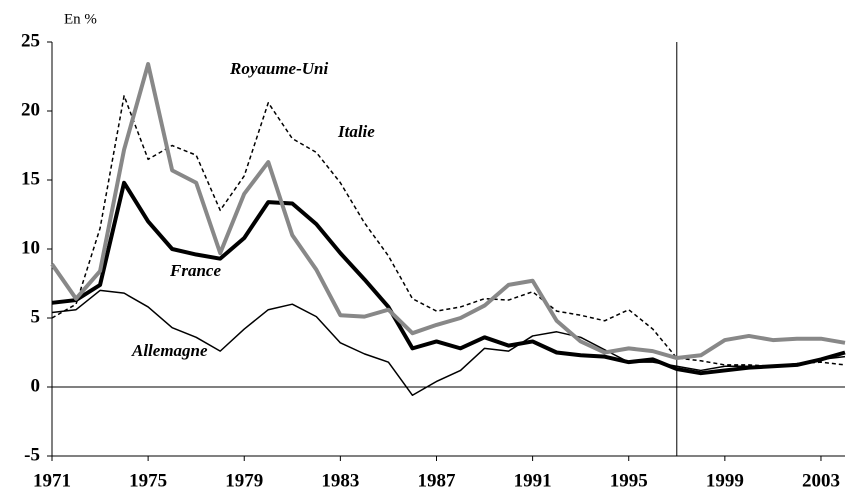 The height and width of the screenshot is (495, 846). I want to click on x-tick-label: 1979, so click(244, 480).